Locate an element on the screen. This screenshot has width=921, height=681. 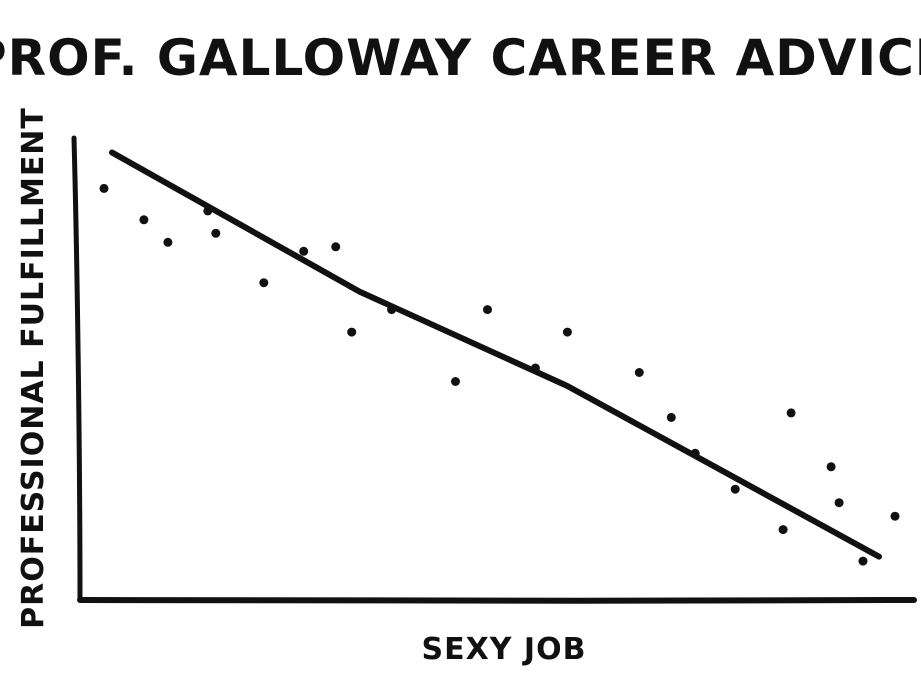
chart-title: PROF. GALLOWAY CAREER ADVICE is located at coordinates (460, 58).